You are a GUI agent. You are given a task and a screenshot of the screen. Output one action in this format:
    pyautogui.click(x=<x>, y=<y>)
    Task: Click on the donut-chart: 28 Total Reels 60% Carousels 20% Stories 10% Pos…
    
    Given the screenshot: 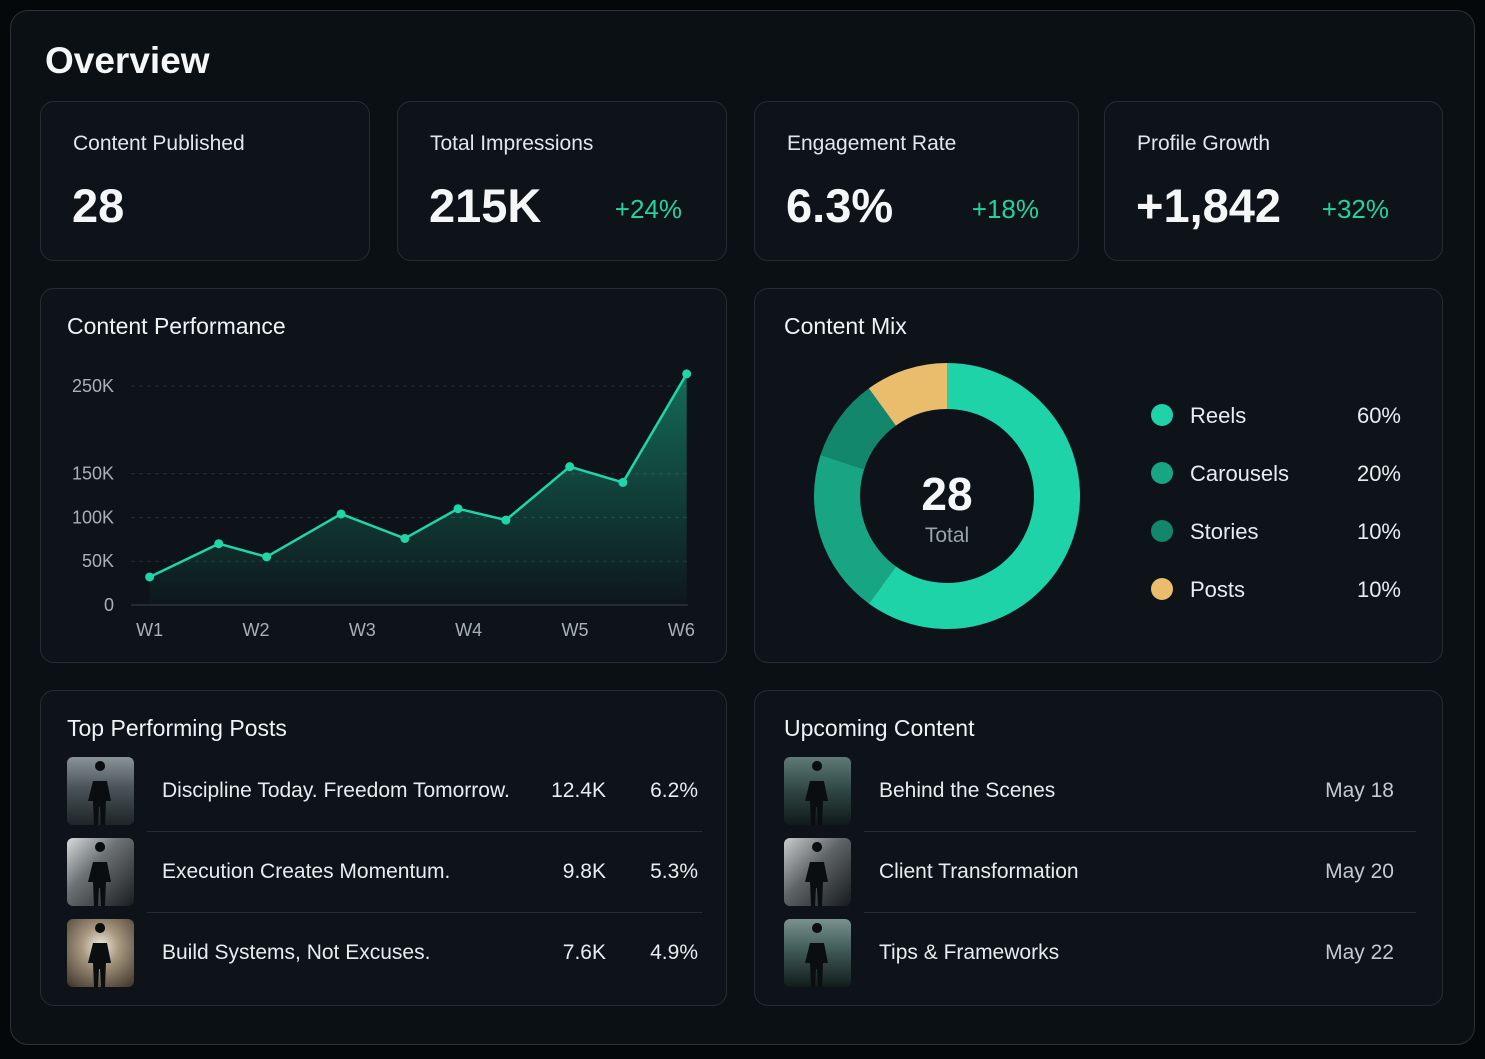 What is the action you would take?
    pyautogui.click(x=1107, y=496)
    